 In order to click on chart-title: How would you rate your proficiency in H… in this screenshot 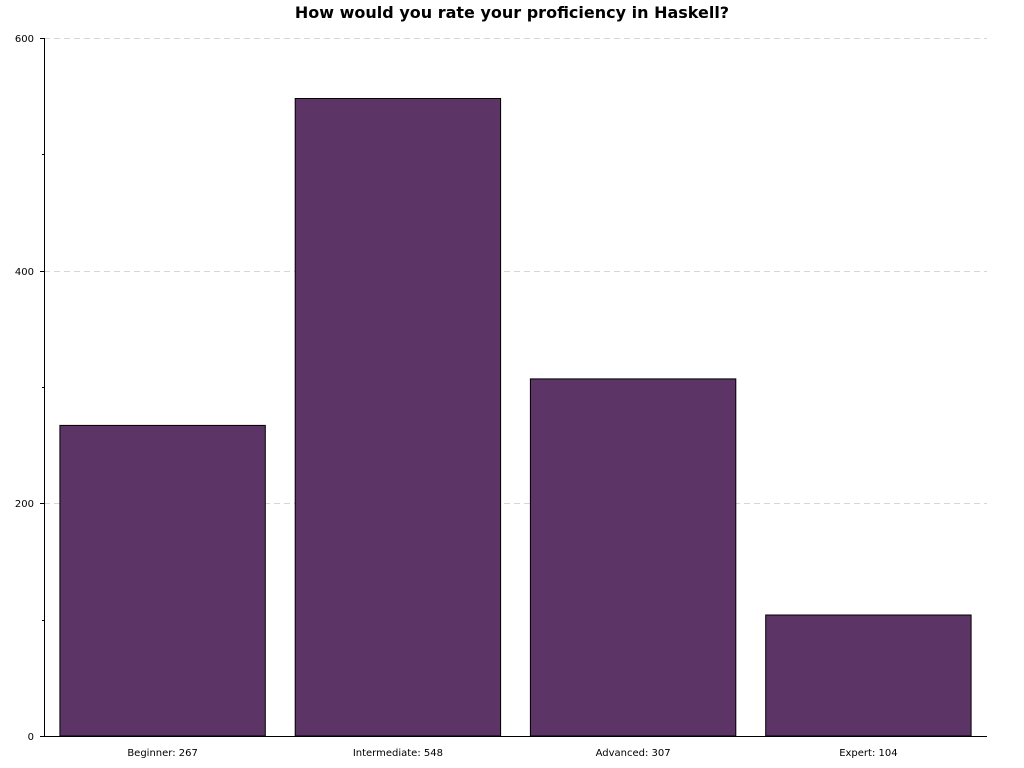, I will do `click(512, 12)`.